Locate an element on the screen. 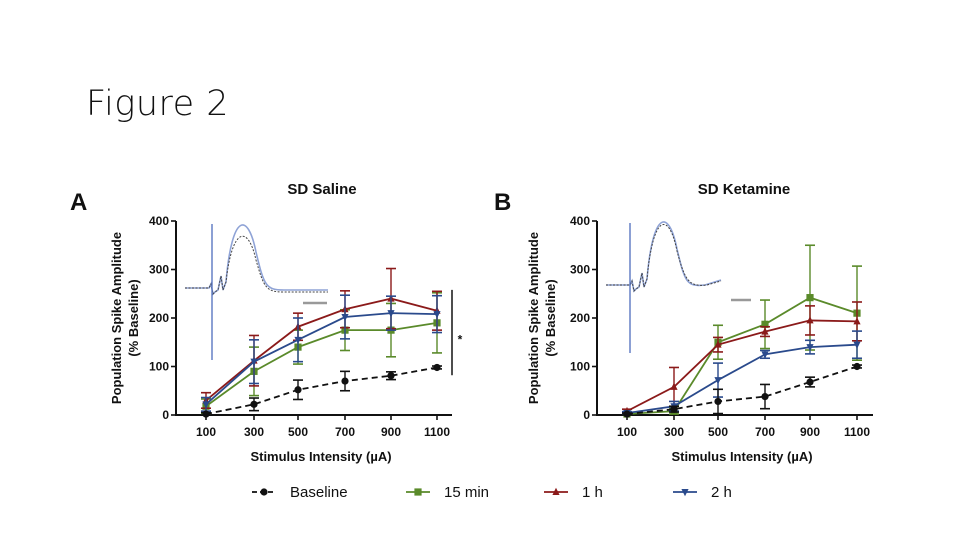 The width and height of the screenshot is (960, 540). legend-label: 15 min is located at coordinates (466, 492).